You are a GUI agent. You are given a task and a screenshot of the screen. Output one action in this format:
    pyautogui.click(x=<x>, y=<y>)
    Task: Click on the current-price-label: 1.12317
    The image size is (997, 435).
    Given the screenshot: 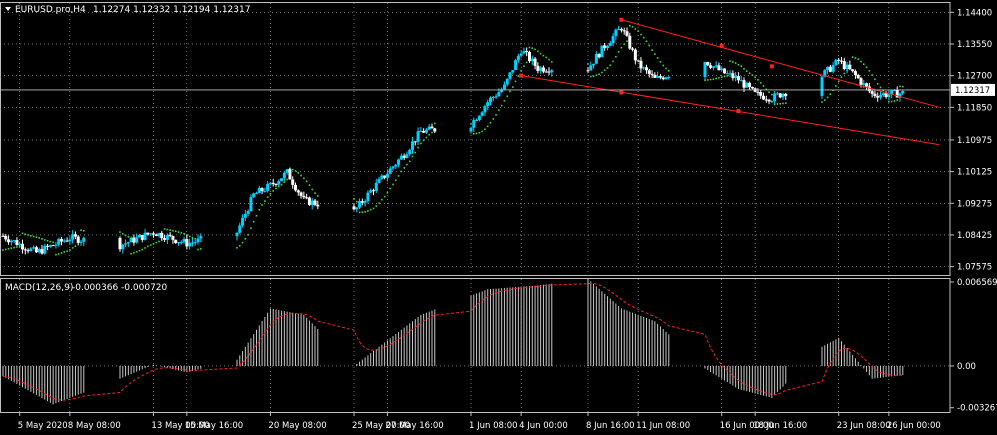 What is the action you would take?
    pyautogui.click(x=972, y=91)
    